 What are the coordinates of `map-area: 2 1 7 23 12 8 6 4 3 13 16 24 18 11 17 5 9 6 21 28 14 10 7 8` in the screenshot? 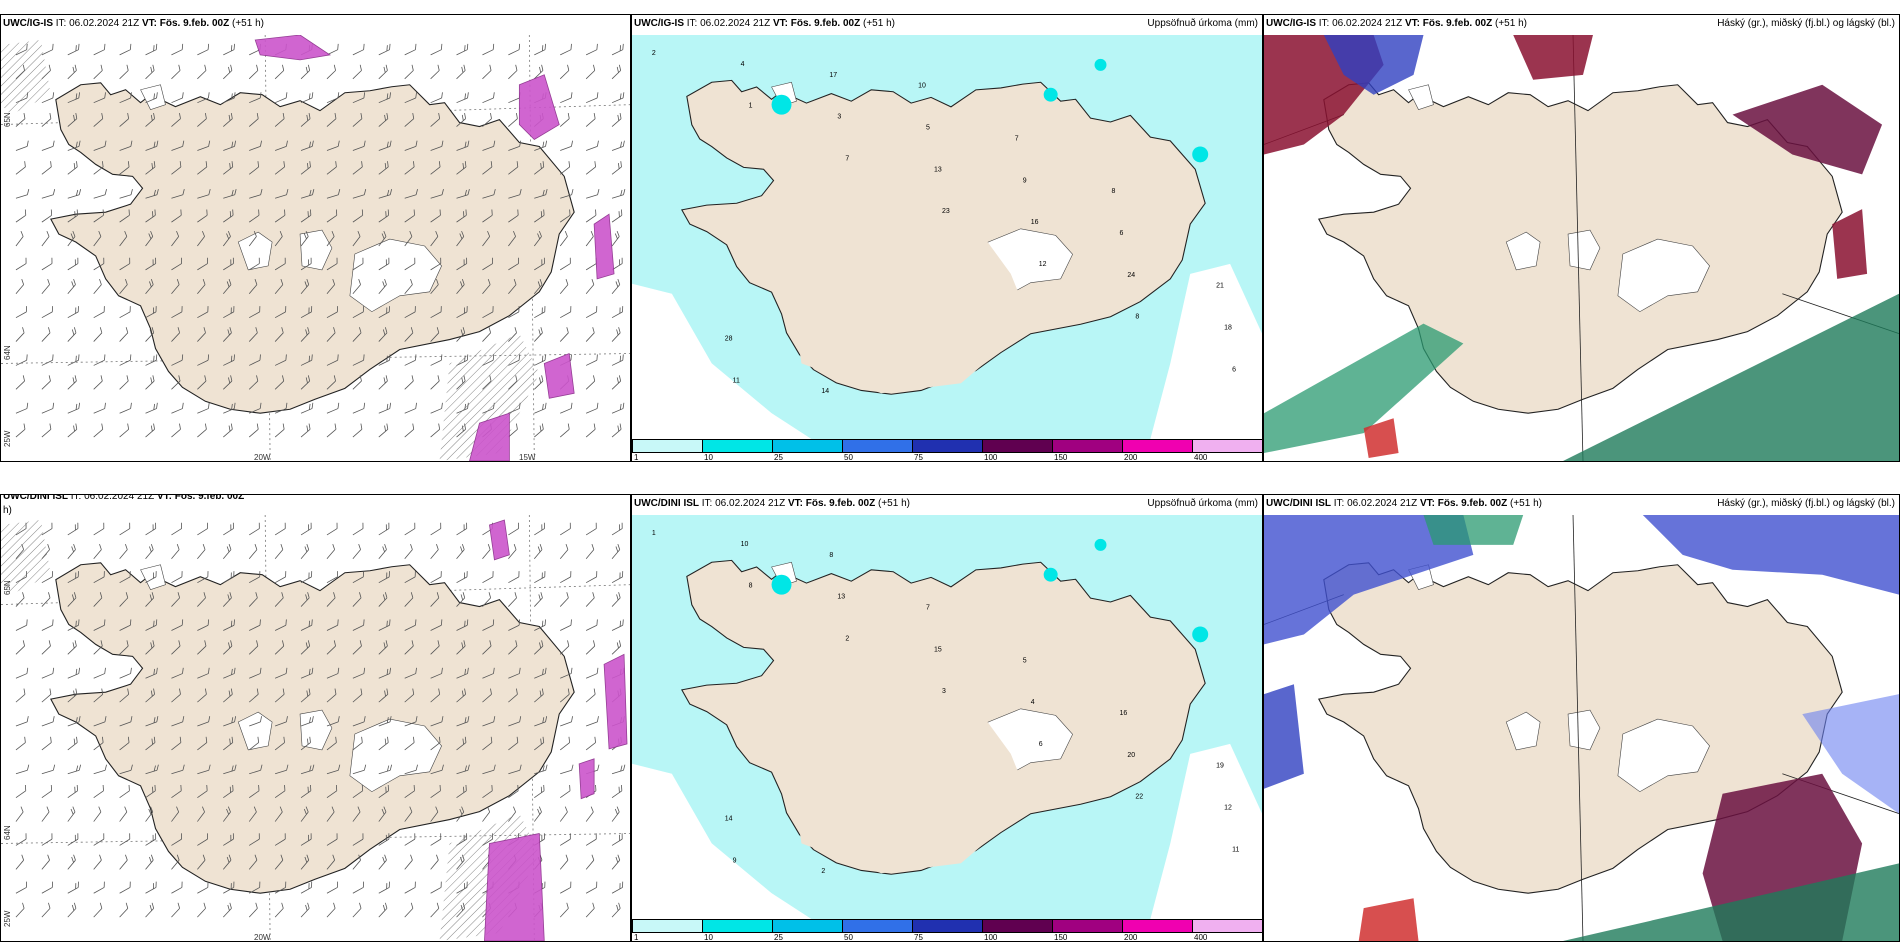 It's located at (947, 237).